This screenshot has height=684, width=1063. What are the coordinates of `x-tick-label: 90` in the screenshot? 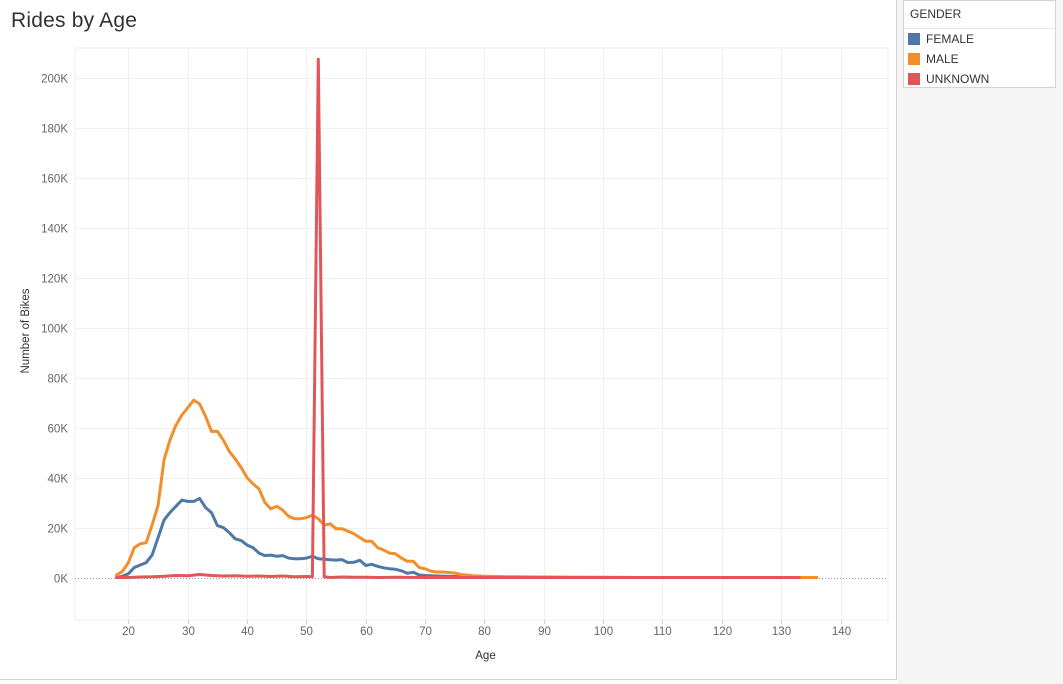 It's located at (544, 632).